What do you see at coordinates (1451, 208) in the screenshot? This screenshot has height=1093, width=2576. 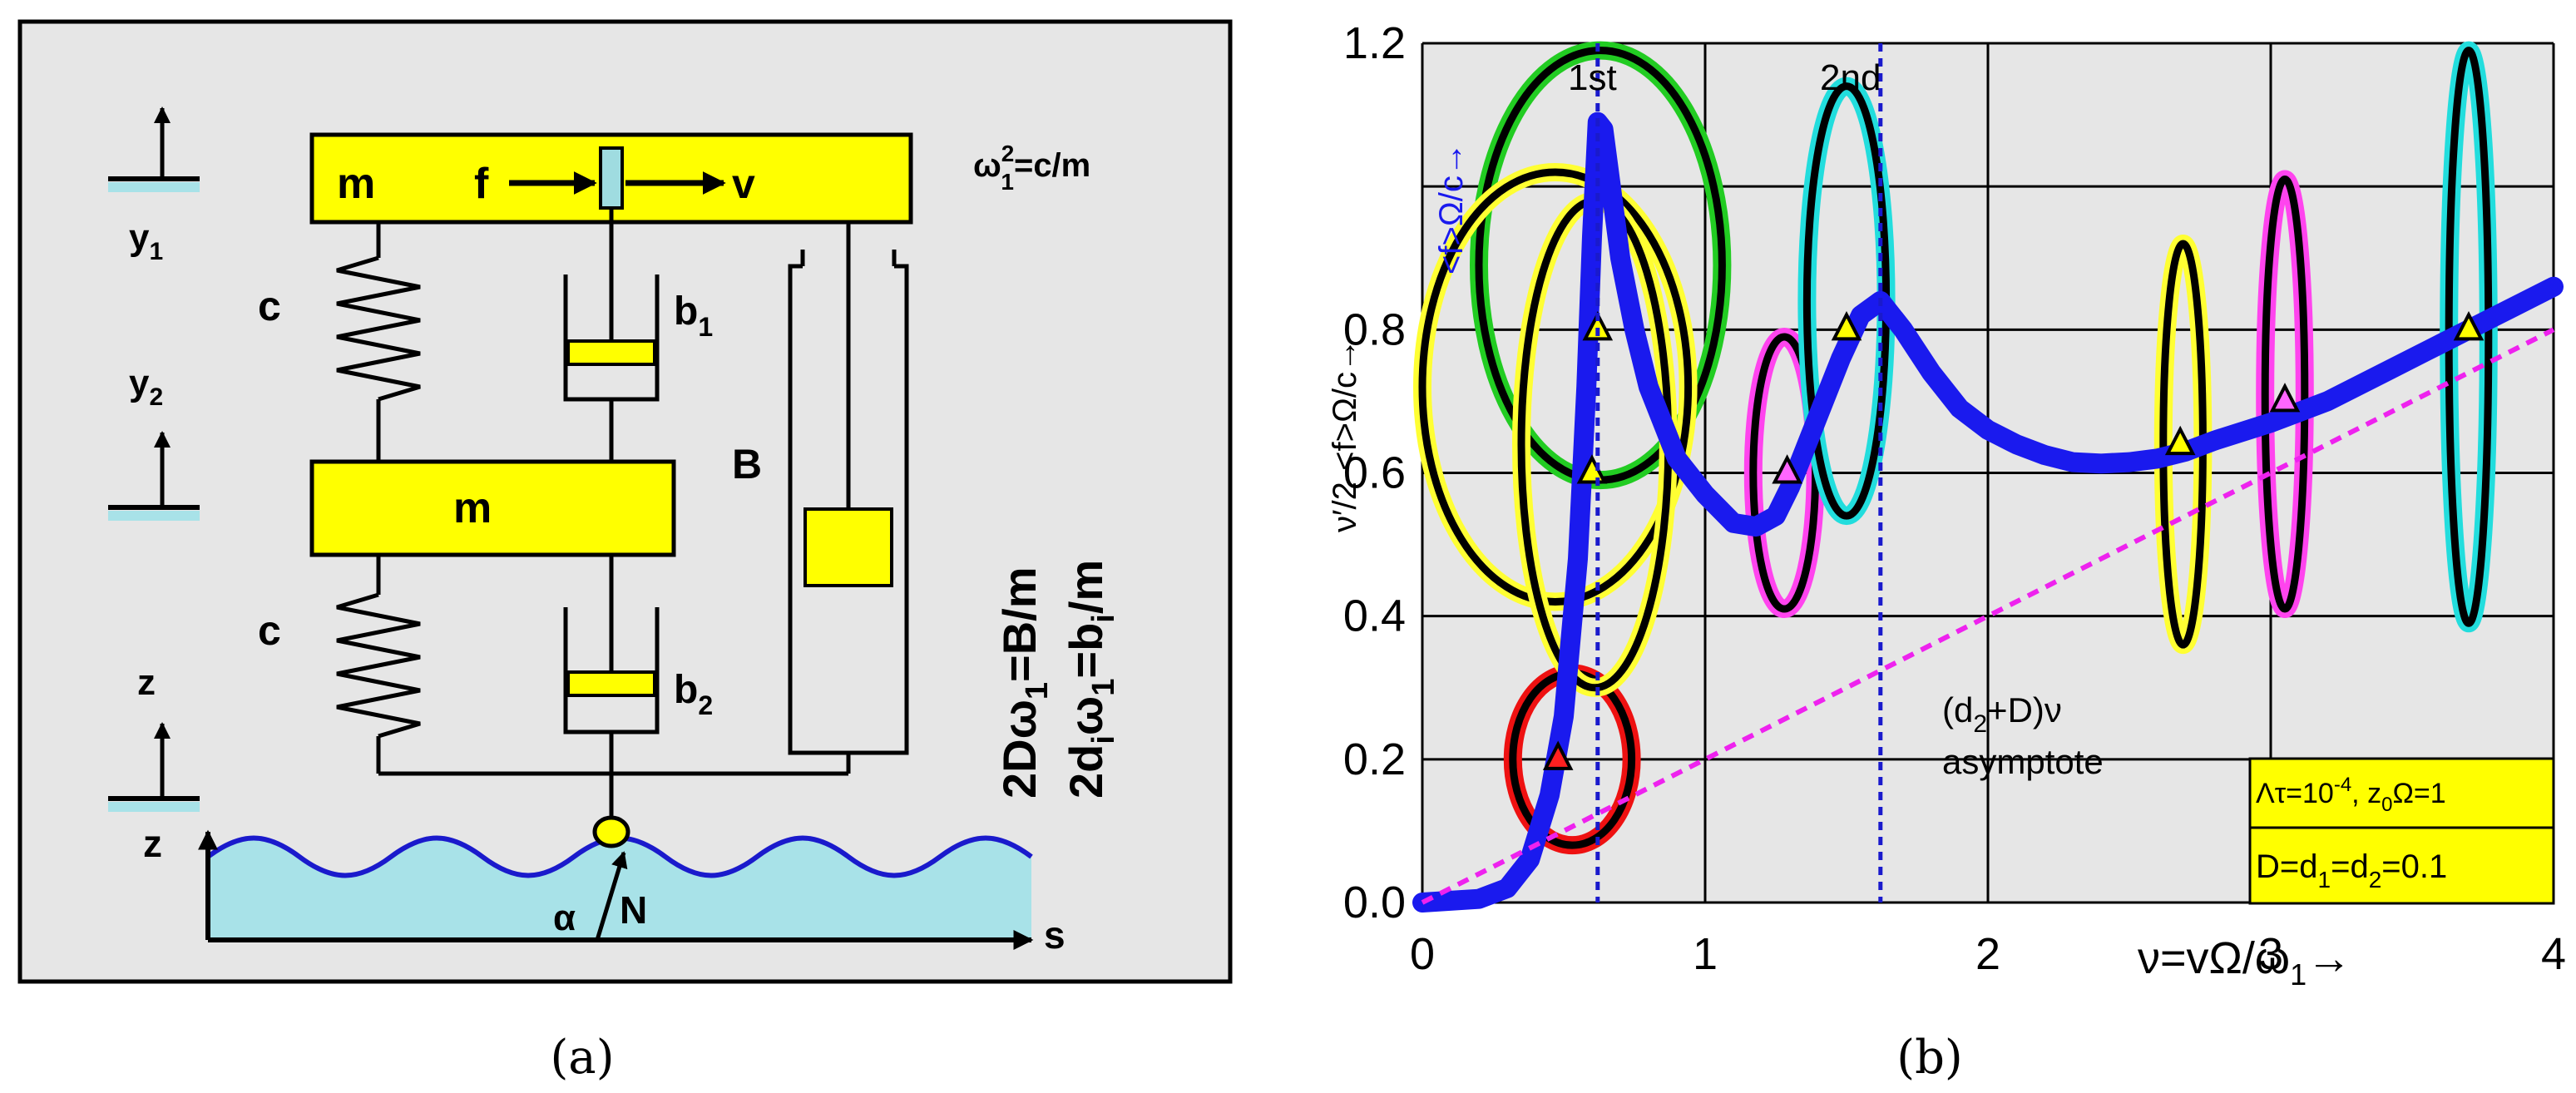 I see `y-axis-label-blue: <f>Ω/c→` at bounding box center [1451, 208].